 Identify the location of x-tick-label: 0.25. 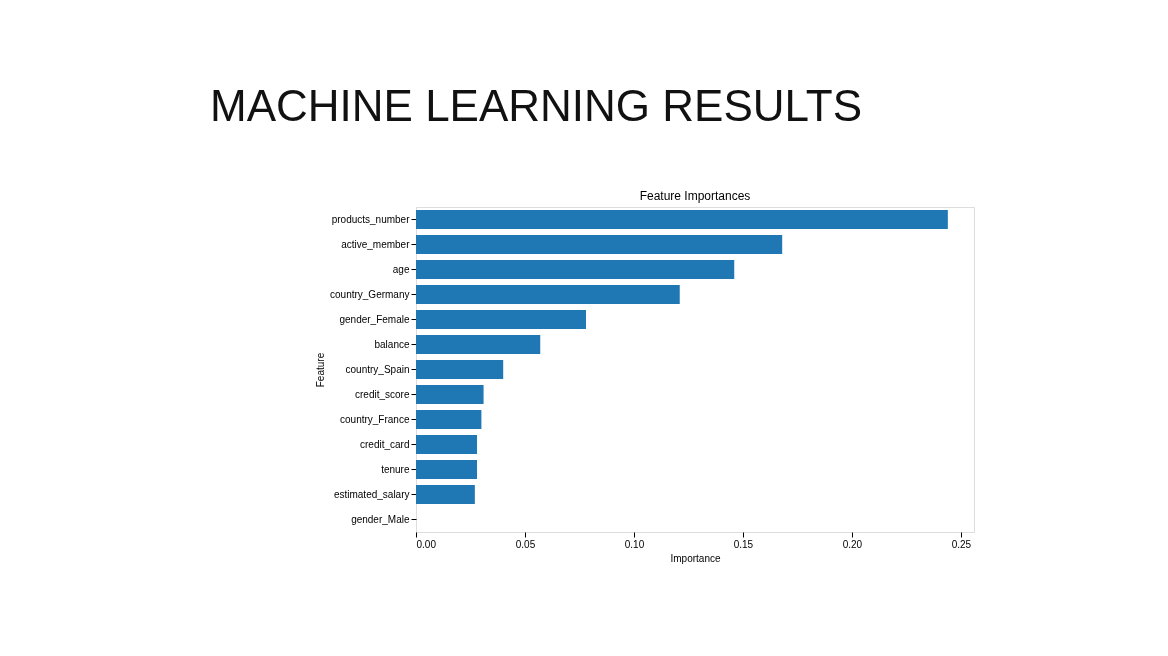
(961, 544).